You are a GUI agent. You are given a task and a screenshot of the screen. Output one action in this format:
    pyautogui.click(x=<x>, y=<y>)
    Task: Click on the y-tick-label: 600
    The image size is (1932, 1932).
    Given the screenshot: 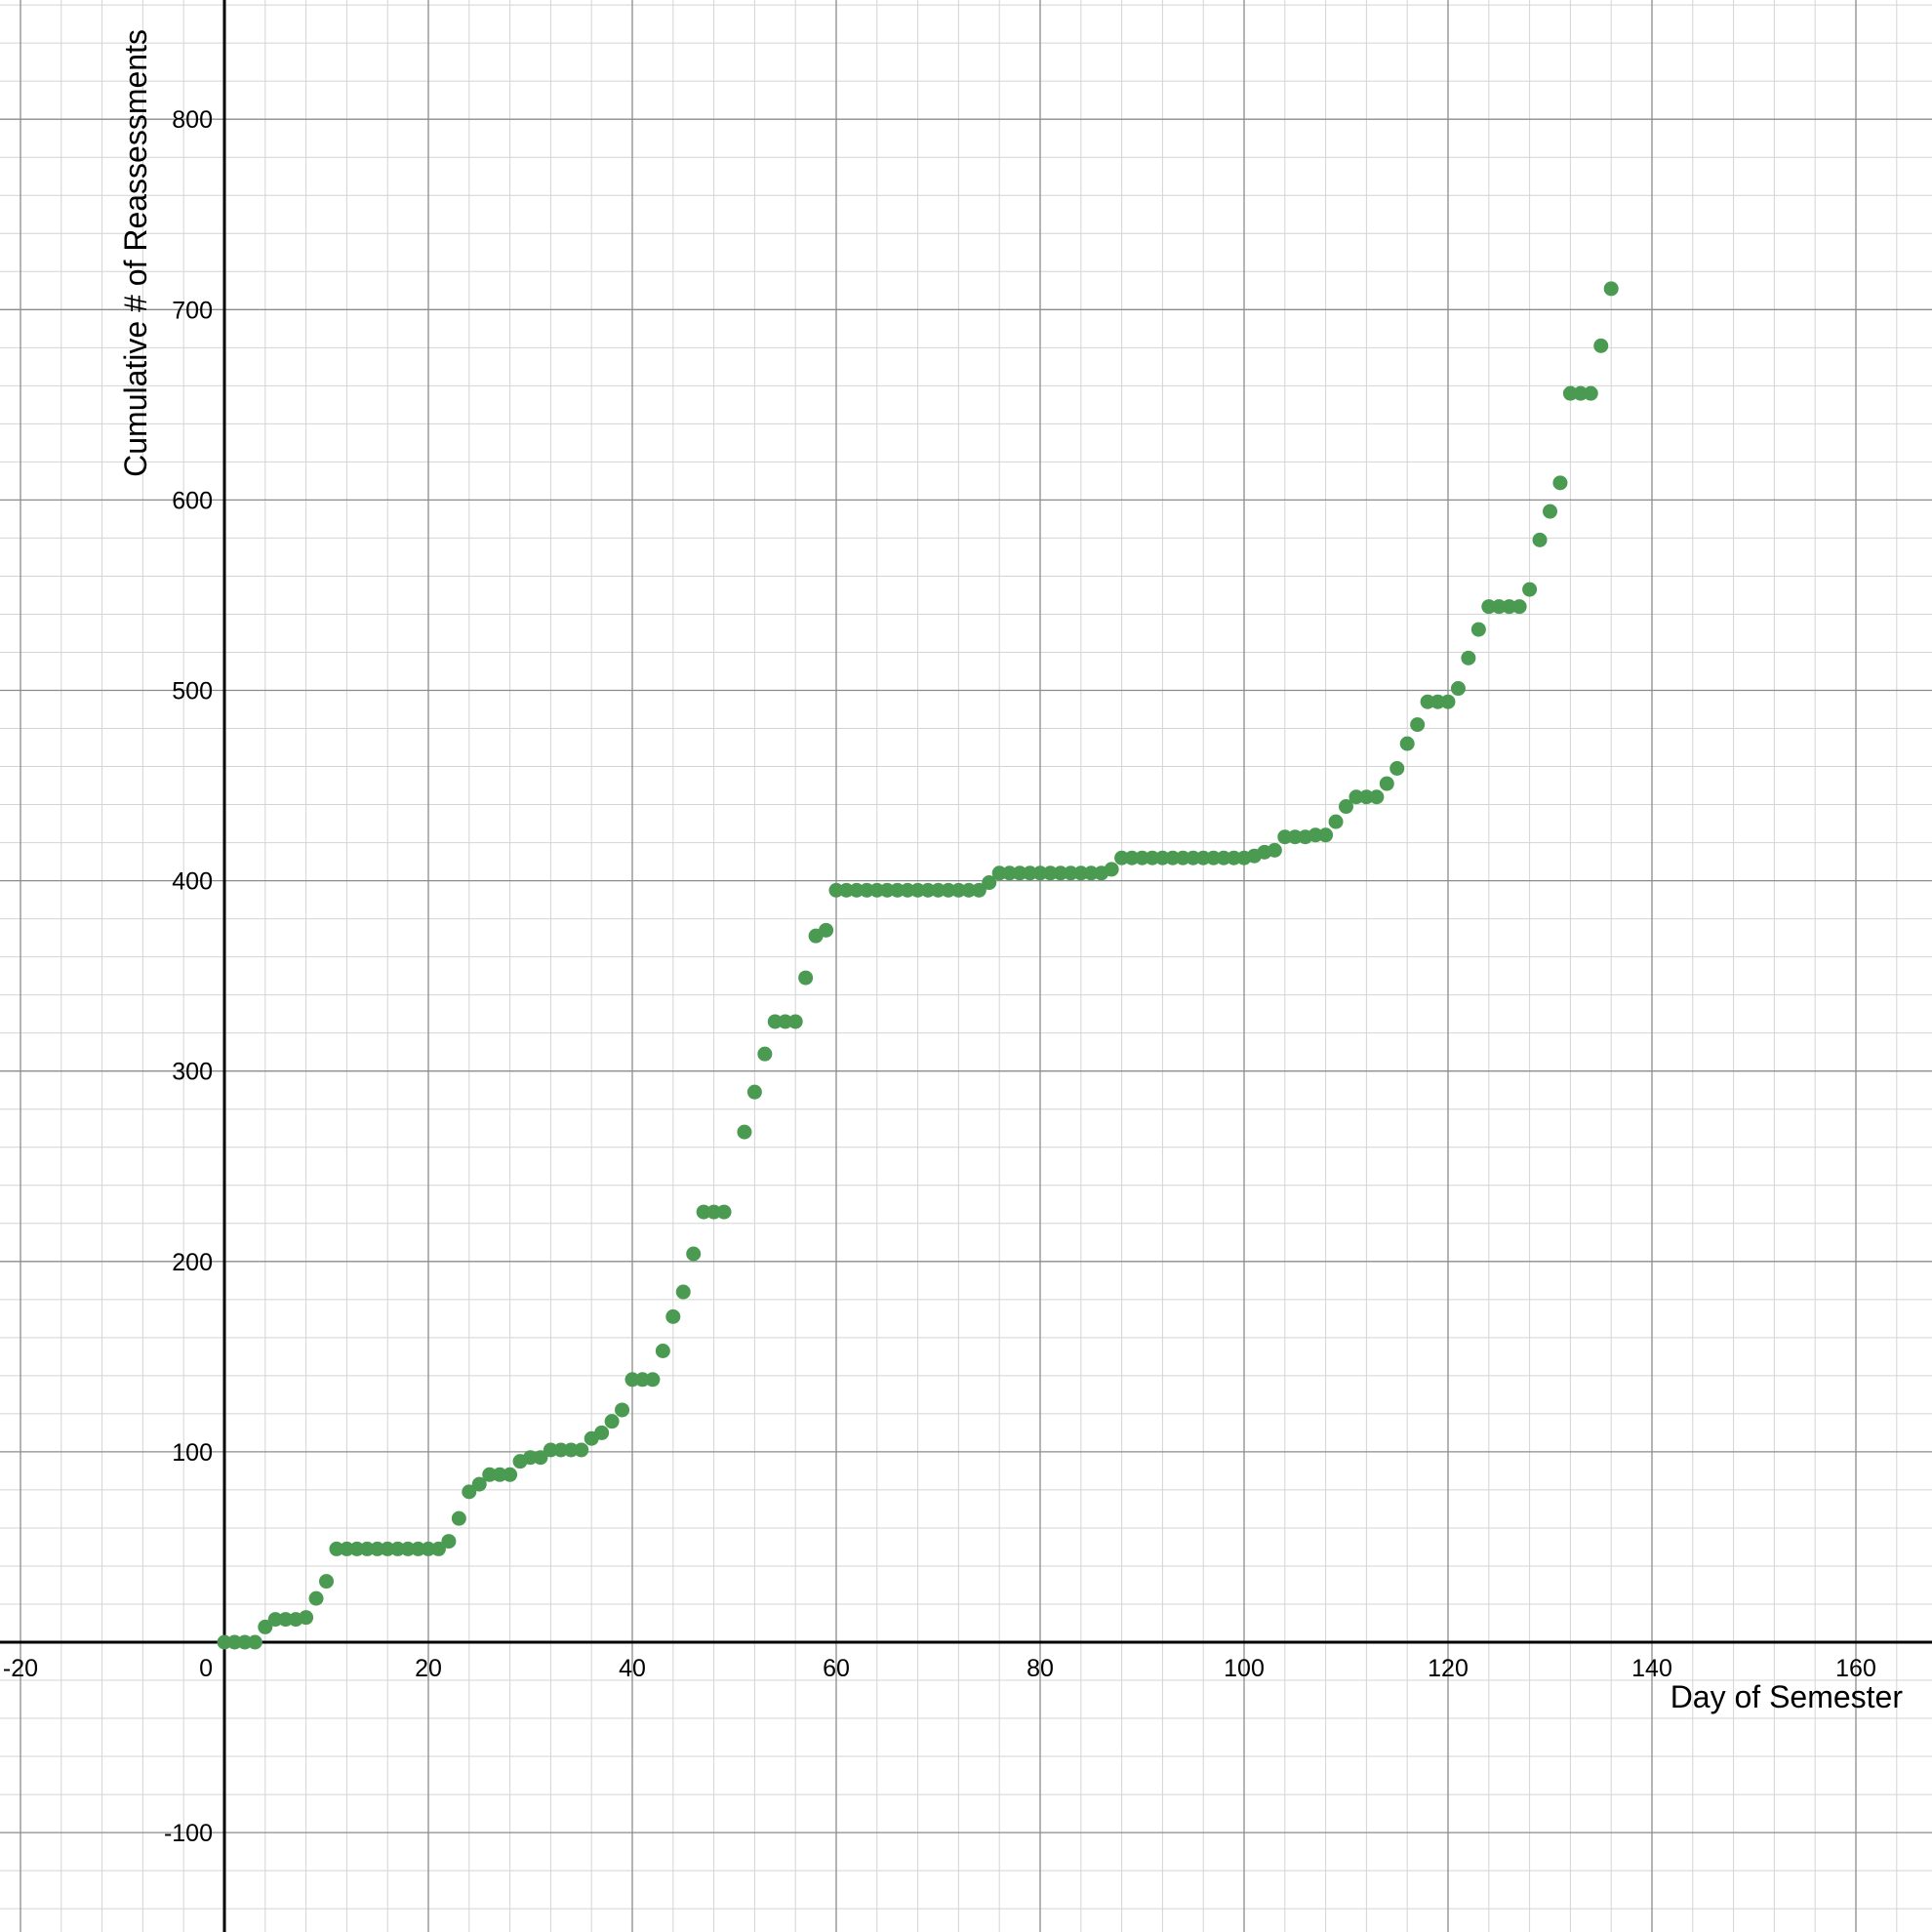 What is the action you would take?
    pyautogui.click(x=192, y=500)
    